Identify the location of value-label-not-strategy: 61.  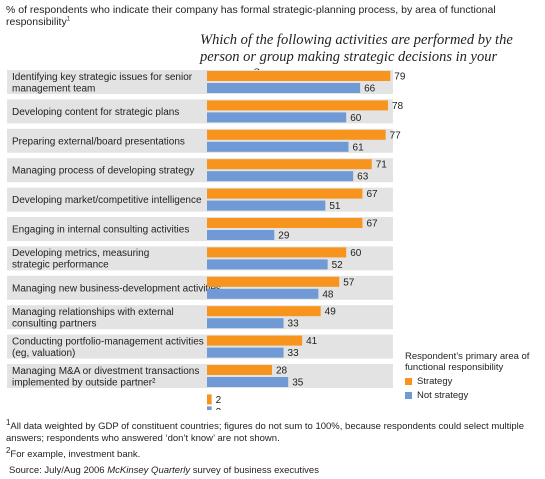
(359, 147).